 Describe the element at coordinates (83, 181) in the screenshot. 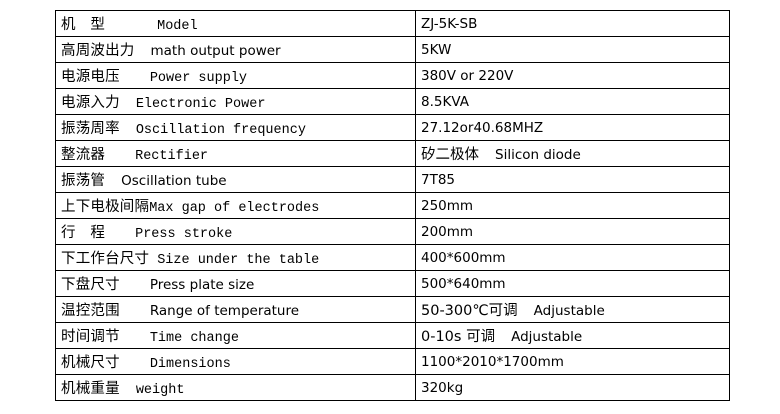

I see `spec-label-cn: 振荡管` at that location.